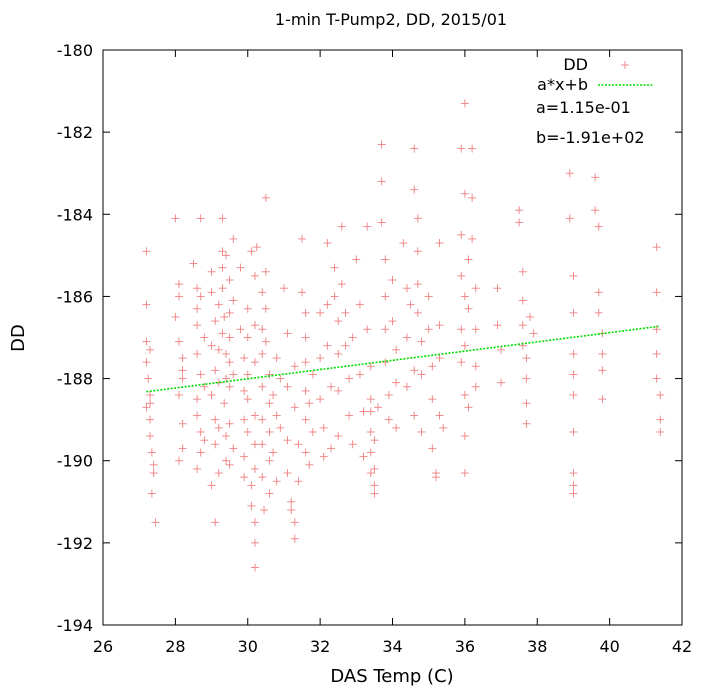 The width and height of the screenshot is (703, 698). Describe the element at coordinates (562, 84) in the screenshot. I see `legend-label-fit: a*x+b` at that location.